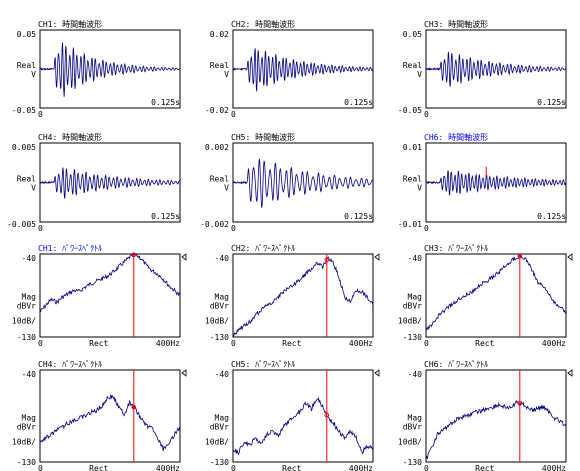 The width and height of the screenshot is (580, 471). I want to click on y-min-label: -0.002, so click(214, 224).